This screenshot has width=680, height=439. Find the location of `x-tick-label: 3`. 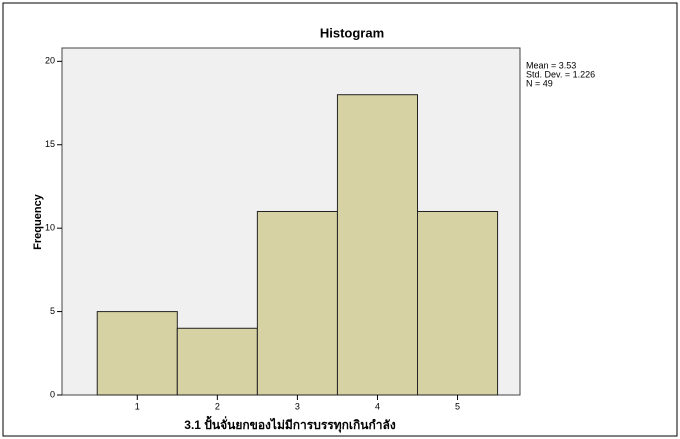

x-tick-label: 3 is located at coordinates (297, 406).